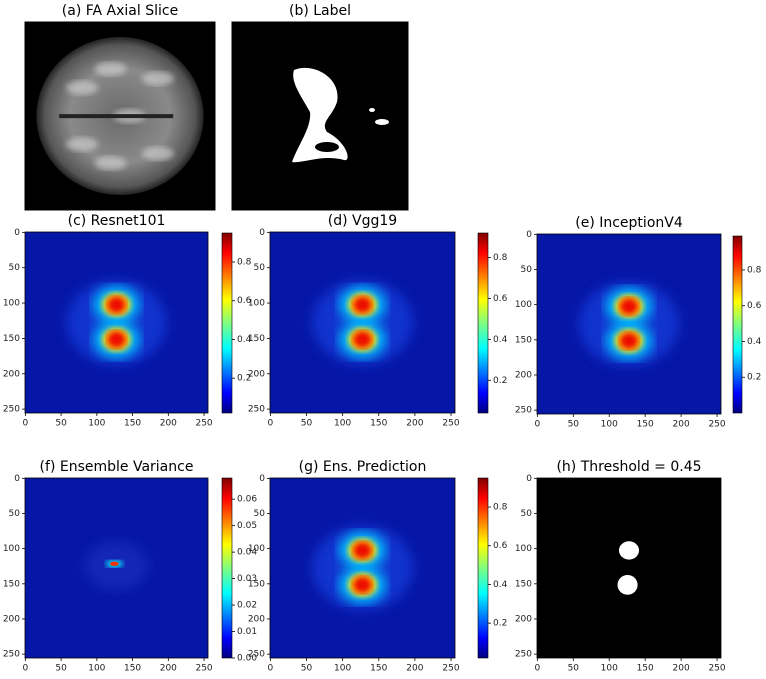 This screenshot has width=766, height=679. What do you see at coordinates (116, 116) in the screenshot?
I see `midline` at bounding box center [116, 116].